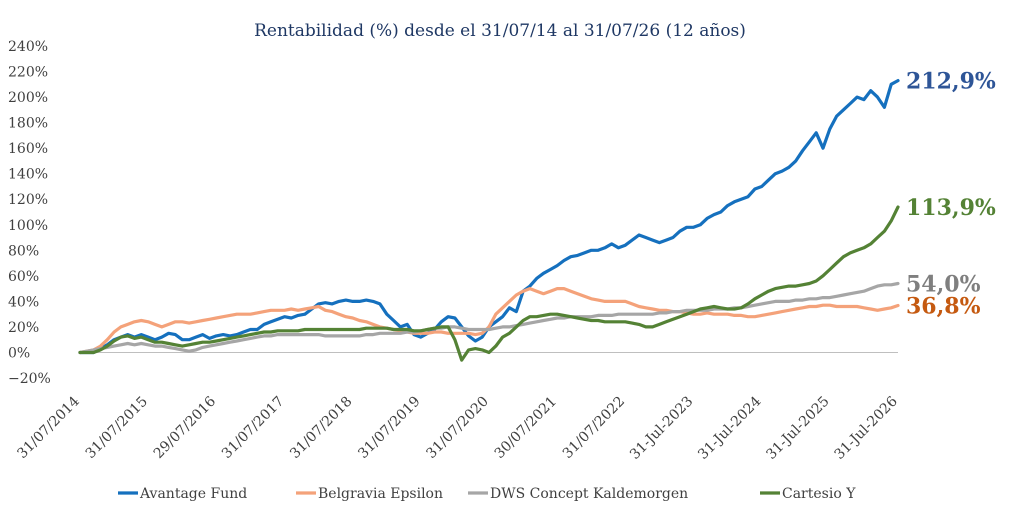 This screenshot has height=523, width=1024. What do you see at coordinates (797, 428) in the screenshot?
I see `x-tick-label: 31-Jul-2025` at bounding box center [797, 428].